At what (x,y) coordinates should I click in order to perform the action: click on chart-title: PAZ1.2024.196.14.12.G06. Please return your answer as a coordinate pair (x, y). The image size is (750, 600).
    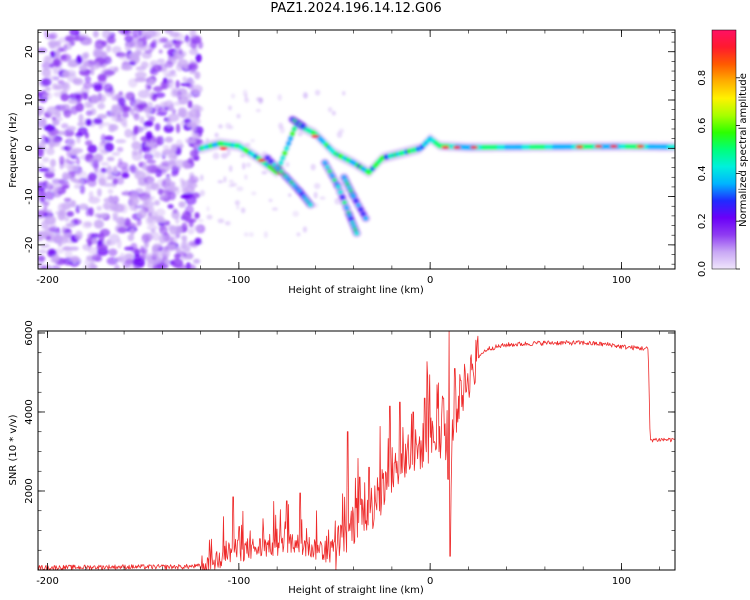
    Looking at the image, I should click on (356, 8).